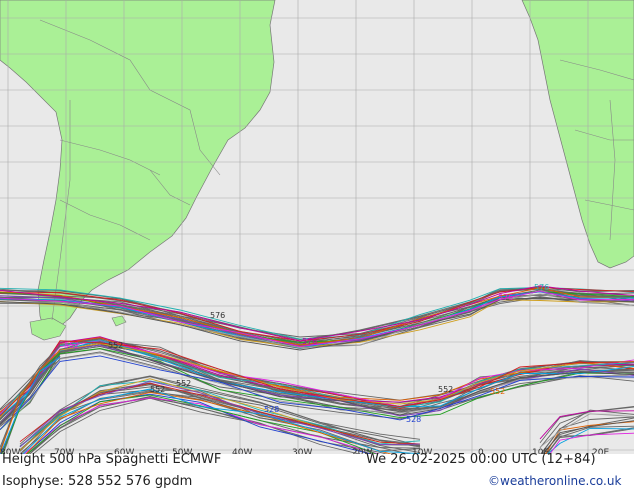 This screenshot has height=490, width=634. I want to click on lon-label: 40W, so click(242, 453).